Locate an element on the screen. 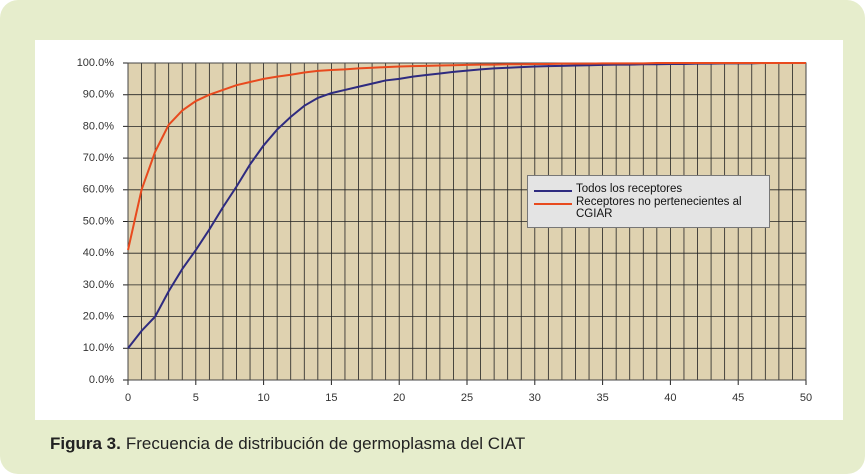  x-tick-label: 15 is located at coordinates (331, 398).